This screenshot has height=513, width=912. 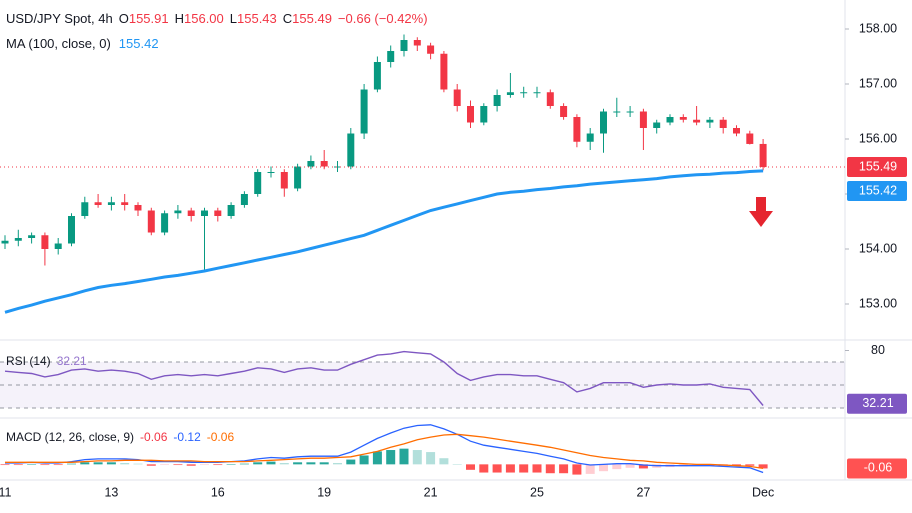 I want to click on rsi-value: 32.21, so click(x=72, y=361).